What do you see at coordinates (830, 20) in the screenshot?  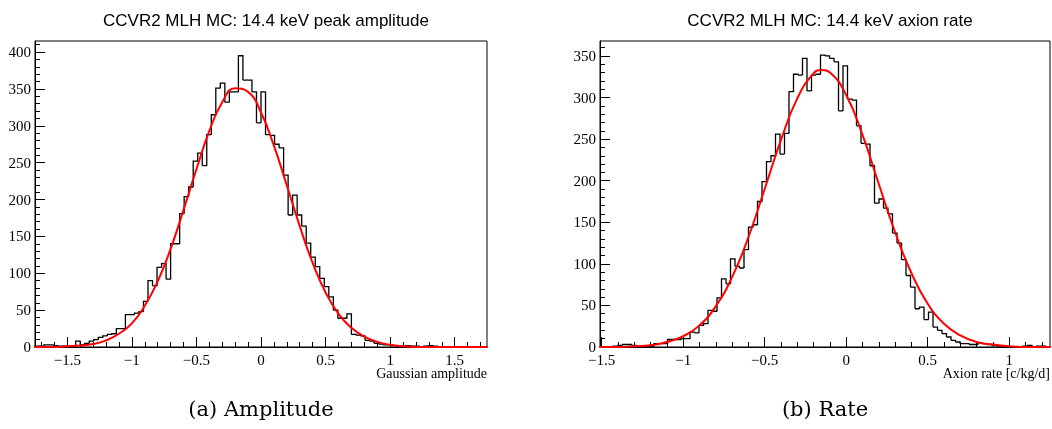 I see `chart-title: CCVR2 MLH MC: 14.4 keV axion rate` at bounding box center [830, 20].